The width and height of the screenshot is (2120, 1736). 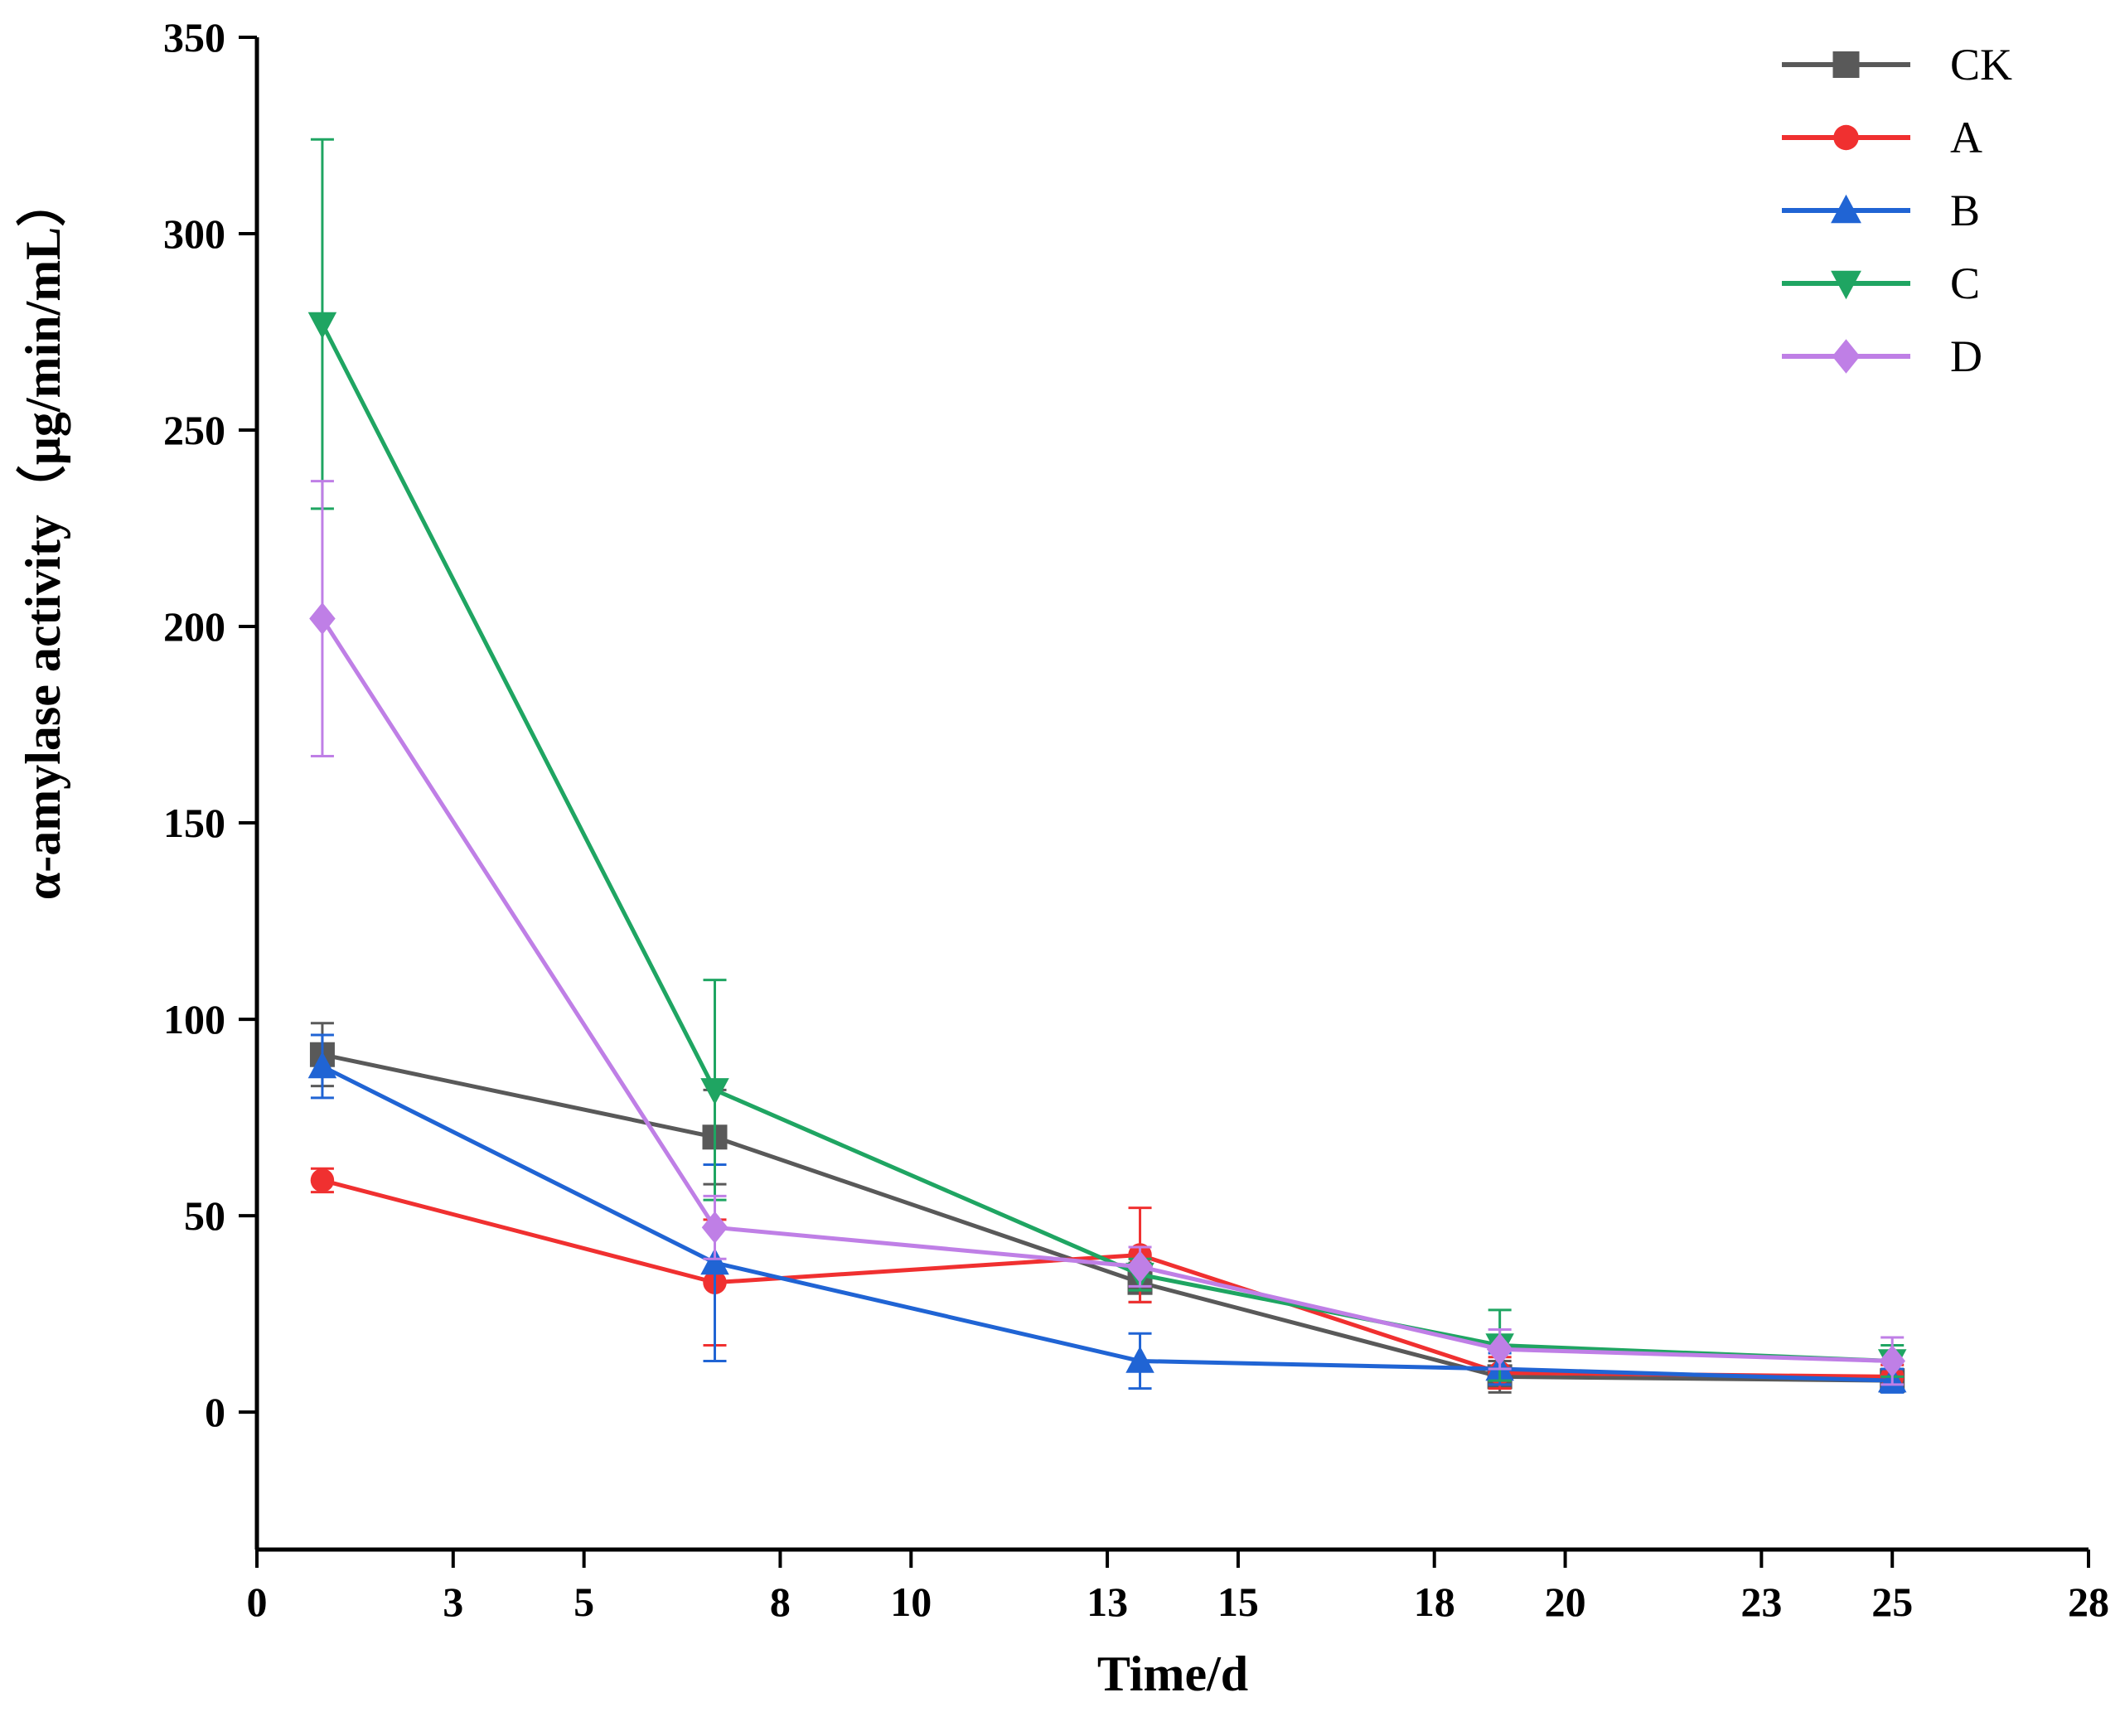 What do you see at coordinates (194, 1019) in the screenshot?
I see `y-tick-label: 100` at bounding box center [194, 1019].